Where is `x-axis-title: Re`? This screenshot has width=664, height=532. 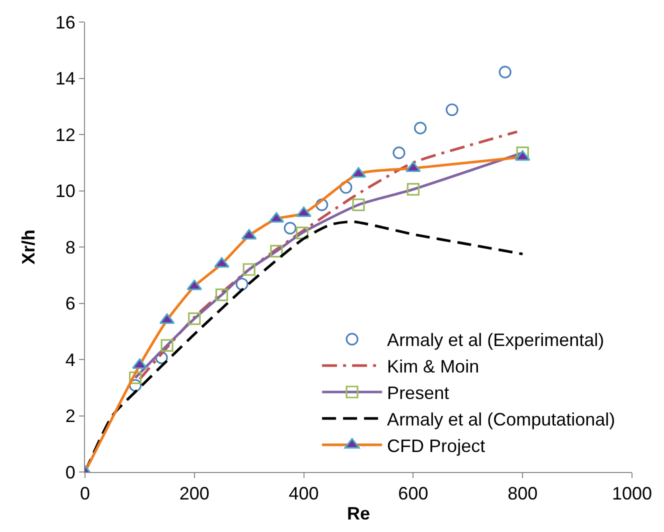 x-axis-title: Re is located at coordinates (358, 514).